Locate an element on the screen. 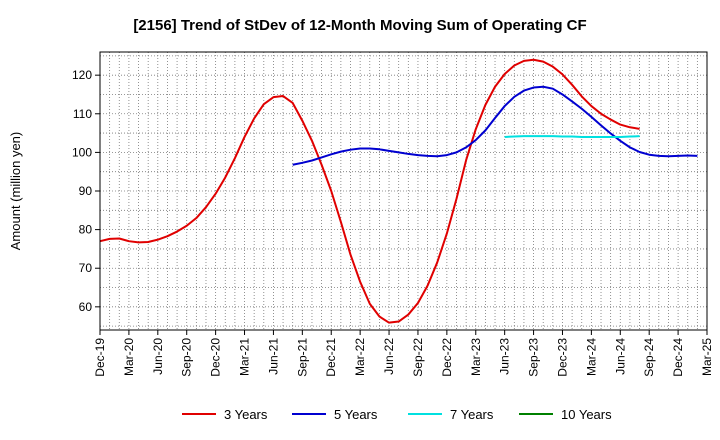 This screenshot has height=440, width=720. x-tick-label: Mar-21 is located at coordinates (245, 357).